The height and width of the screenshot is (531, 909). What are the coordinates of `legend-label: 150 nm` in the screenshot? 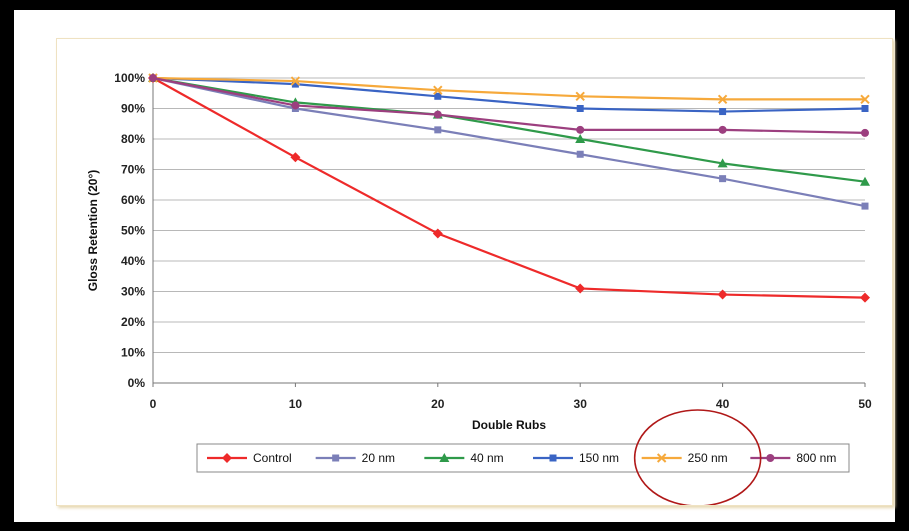 It's located at (599, 458).